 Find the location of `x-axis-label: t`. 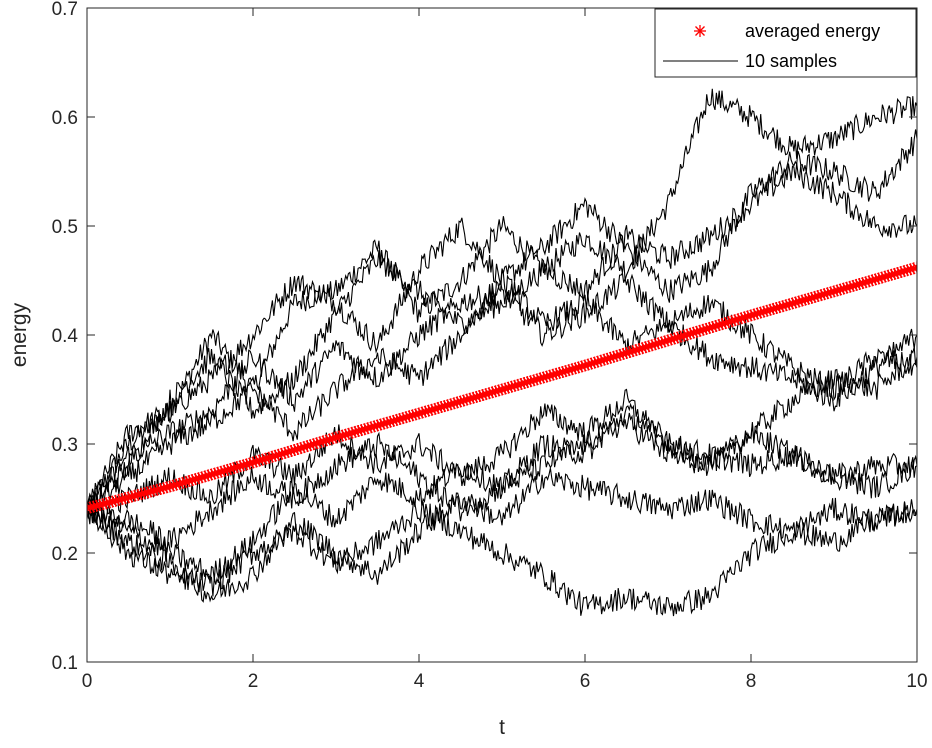

x-axis-label: t is located at coordinates (502, 727).